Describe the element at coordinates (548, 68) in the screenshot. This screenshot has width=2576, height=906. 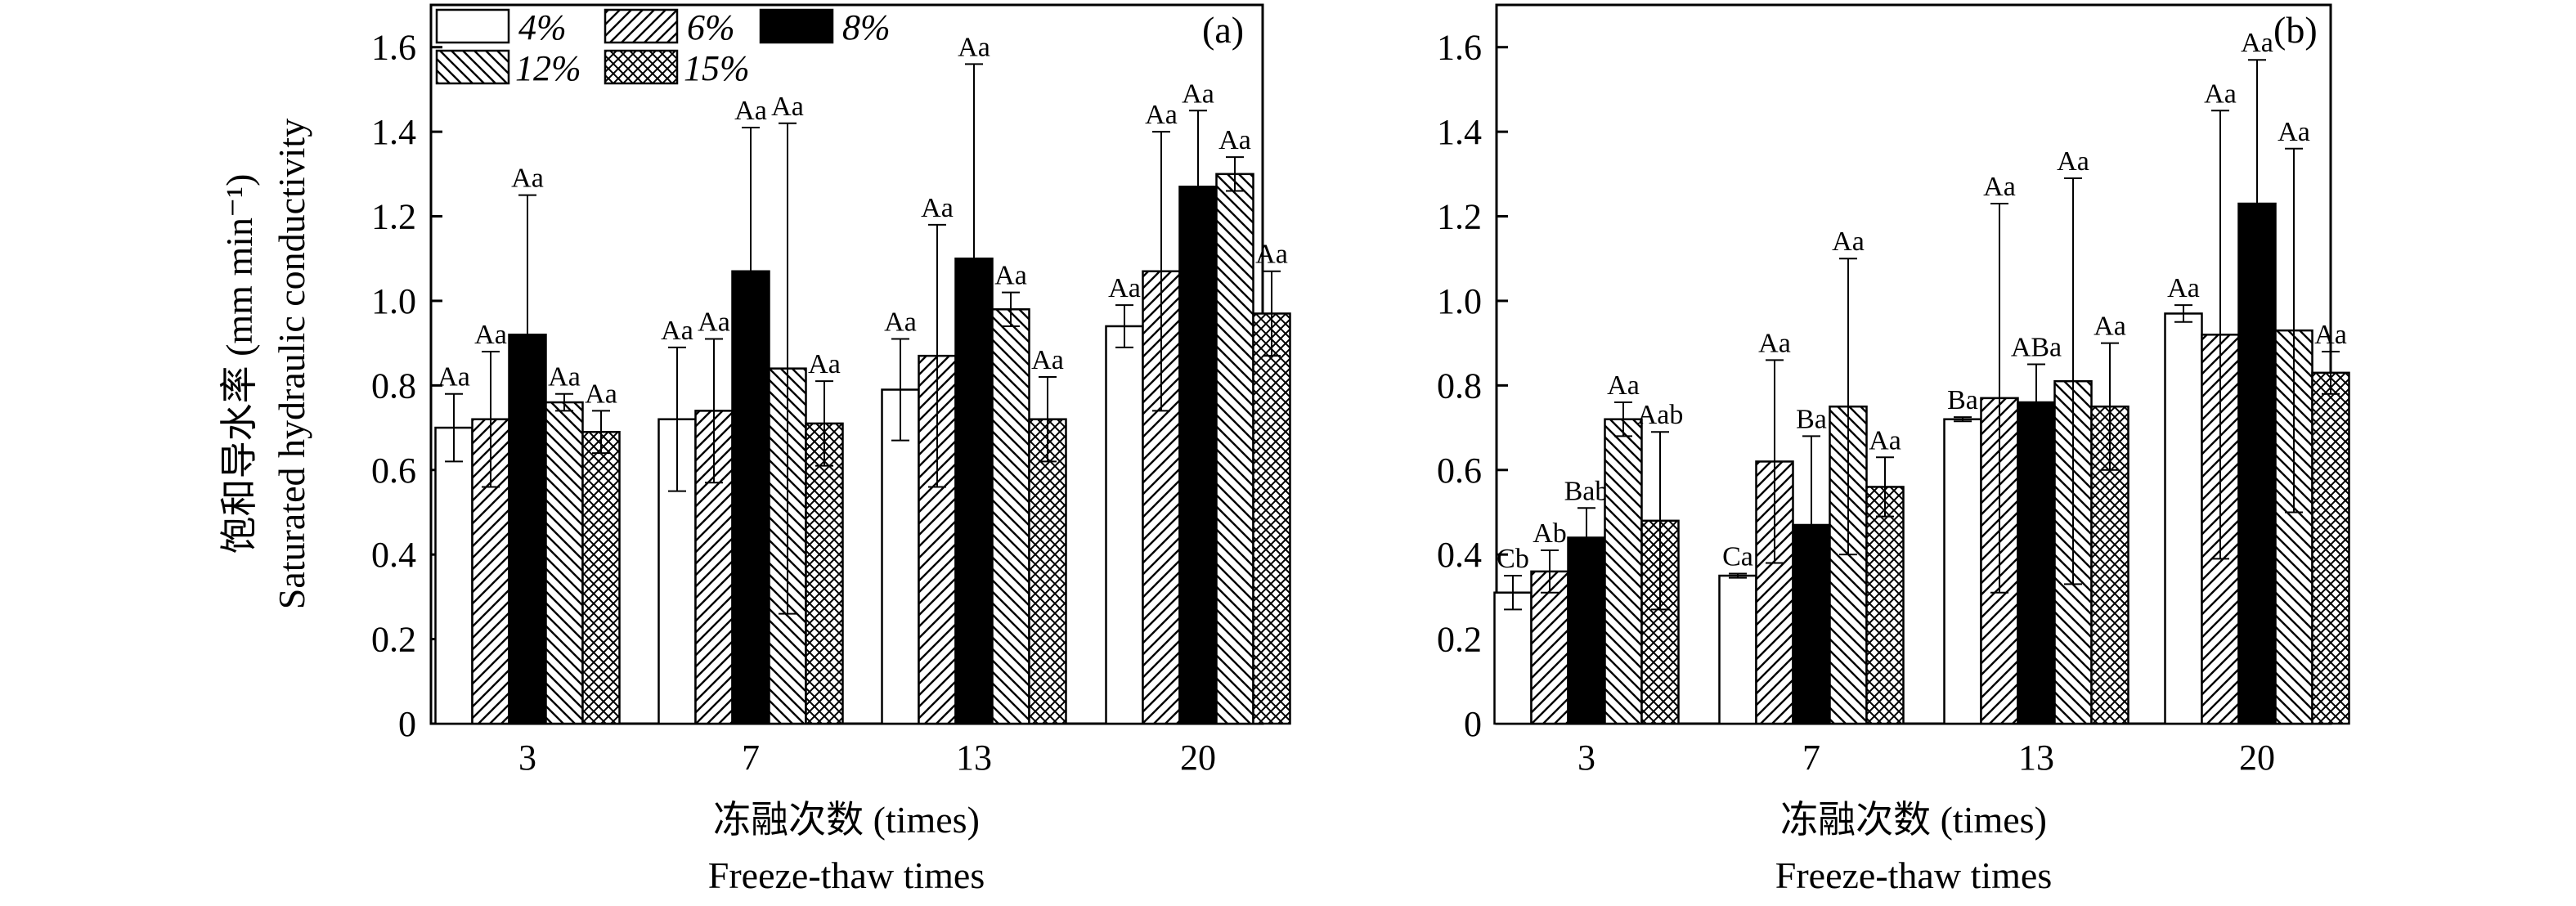
I see `legend-label-12: 12%` at that location.